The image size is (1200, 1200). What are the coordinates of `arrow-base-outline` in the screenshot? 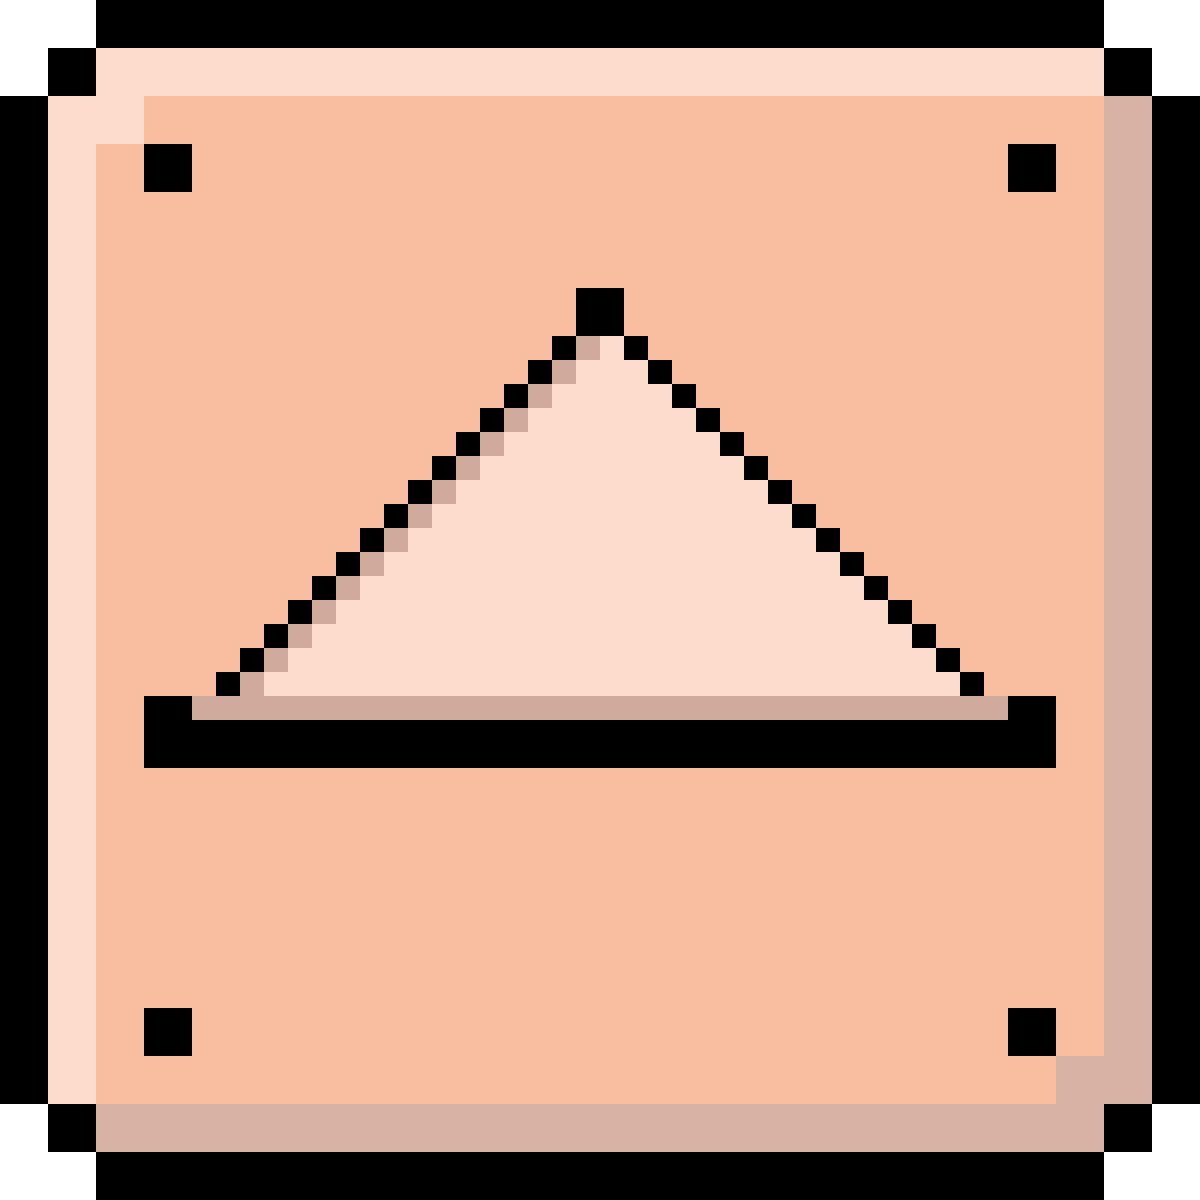 It's located at (600, 744).